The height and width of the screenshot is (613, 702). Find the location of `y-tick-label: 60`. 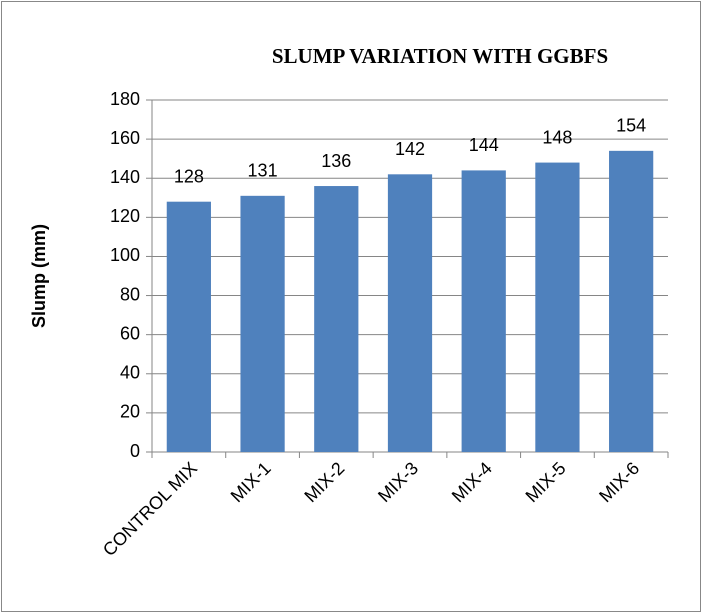

y-tick-label: 60 is located at coordinates (130, 333).